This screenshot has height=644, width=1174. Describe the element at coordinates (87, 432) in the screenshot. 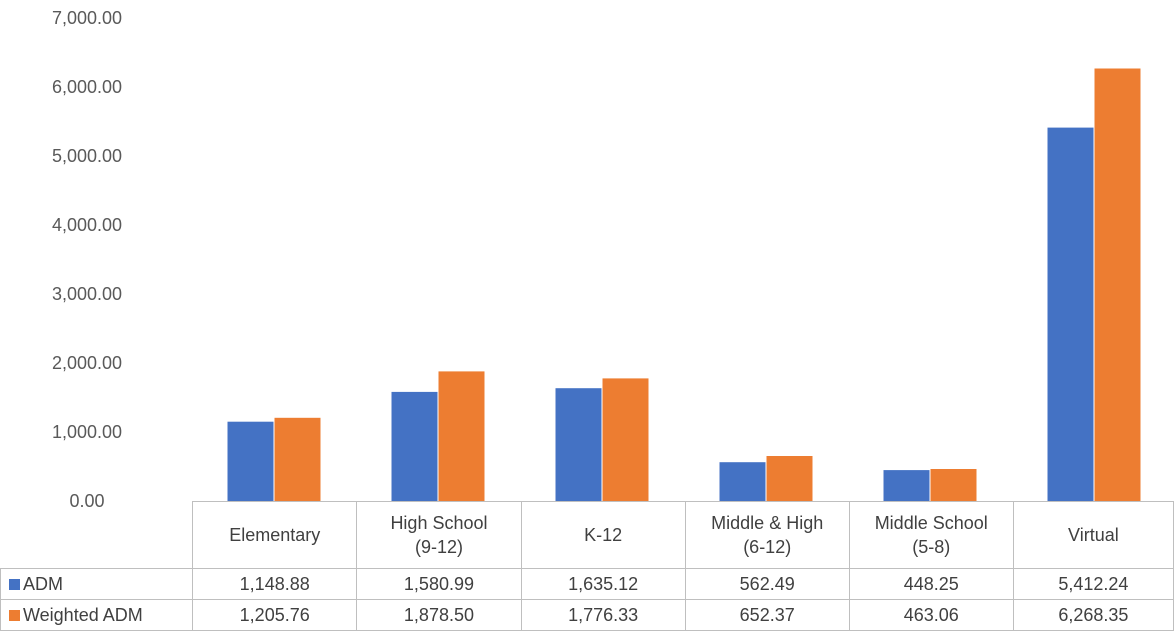

I see `y-tick-label: 1,000.00` at that location.